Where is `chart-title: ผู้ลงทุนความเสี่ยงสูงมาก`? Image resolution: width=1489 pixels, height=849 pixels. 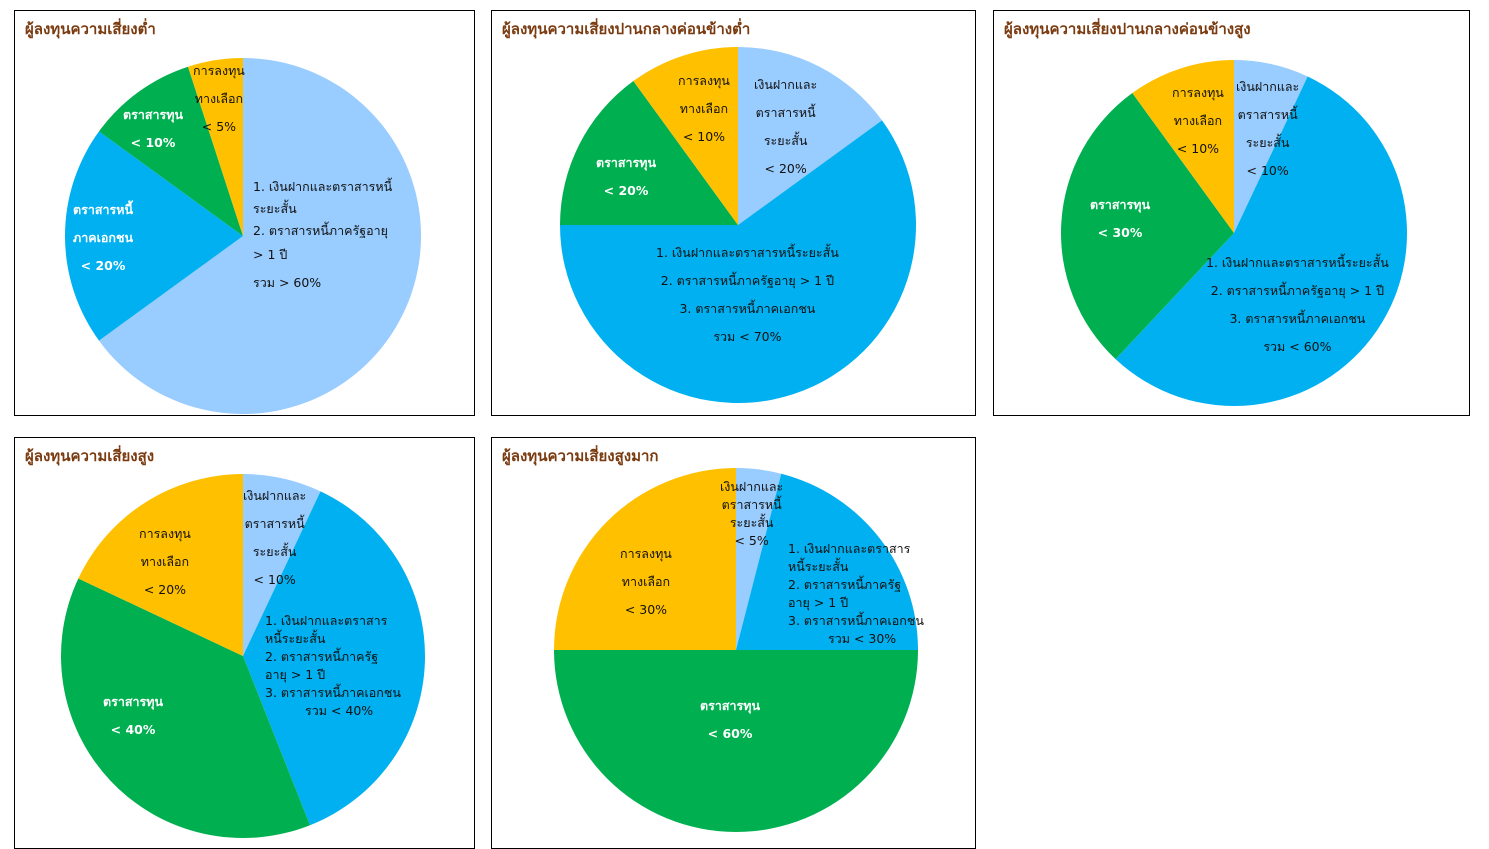
chart-title: ผู้ลงทุนความเสี่ยงสูงมาก is located at coordinates (580, 456).